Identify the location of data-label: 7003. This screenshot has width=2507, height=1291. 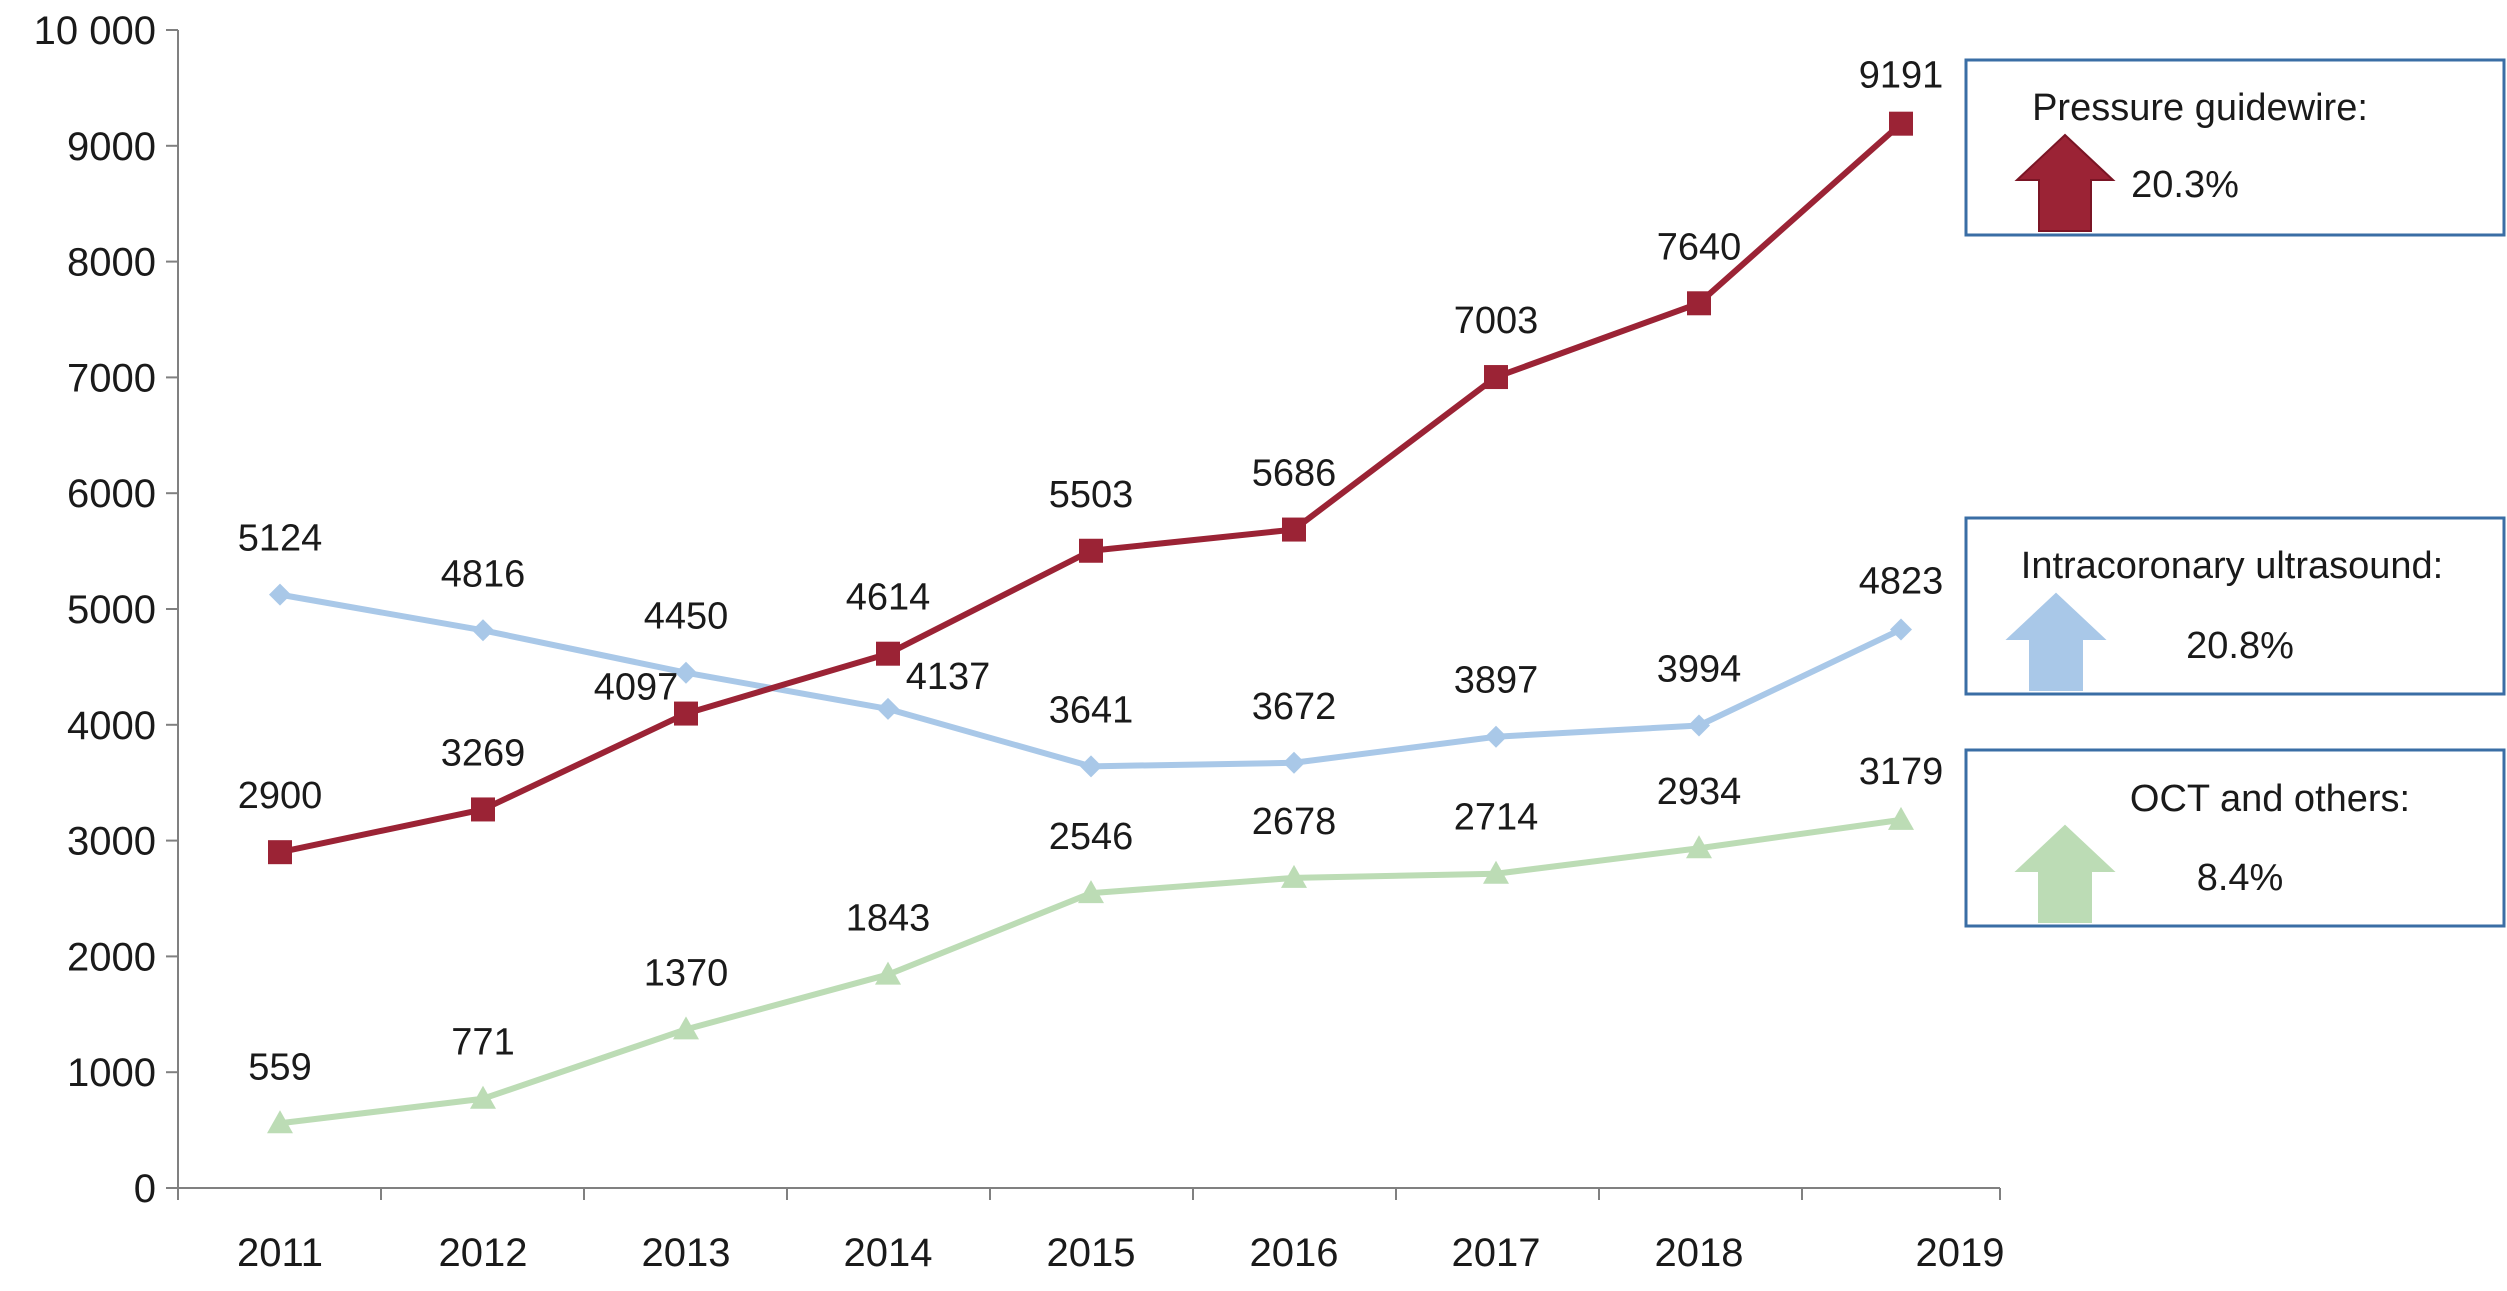
(1496, 321).